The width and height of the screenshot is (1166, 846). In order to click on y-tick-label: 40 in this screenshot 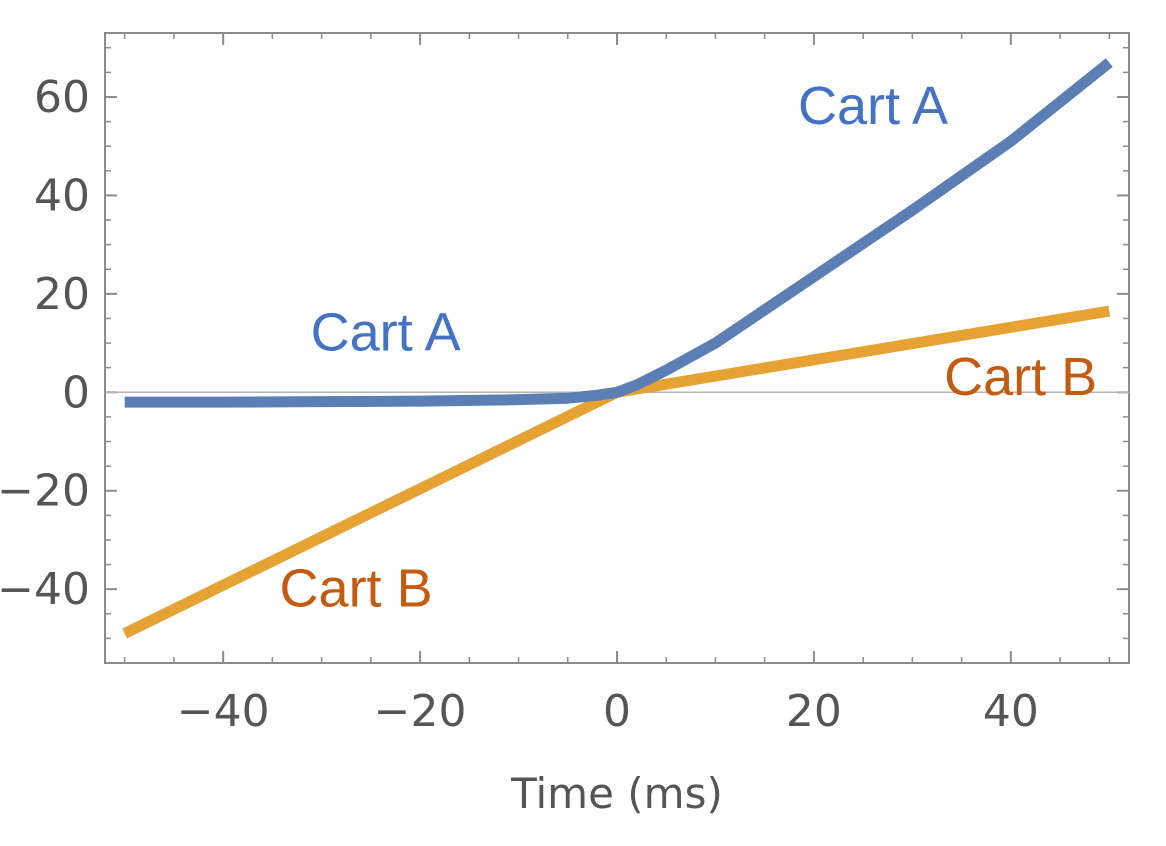, I will do `click(62, 195)`.